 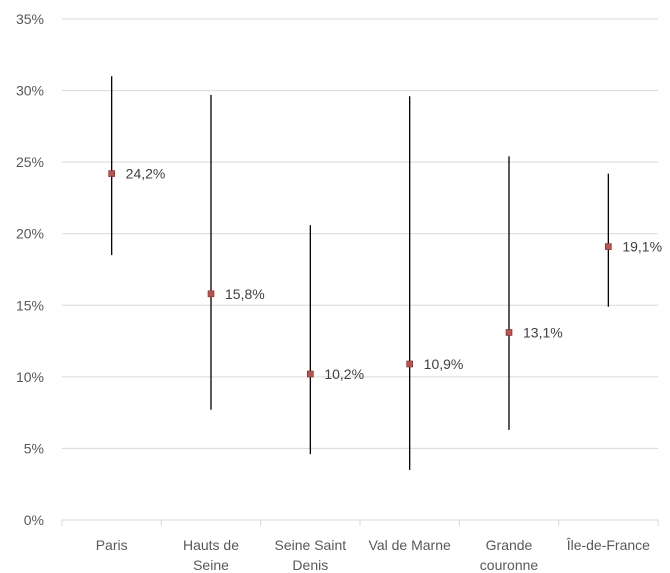 What do you see at coordinates (608, 545) in the screenshot?
I see `x-category-label: Île-de-France` at bounding box center [608, 545].